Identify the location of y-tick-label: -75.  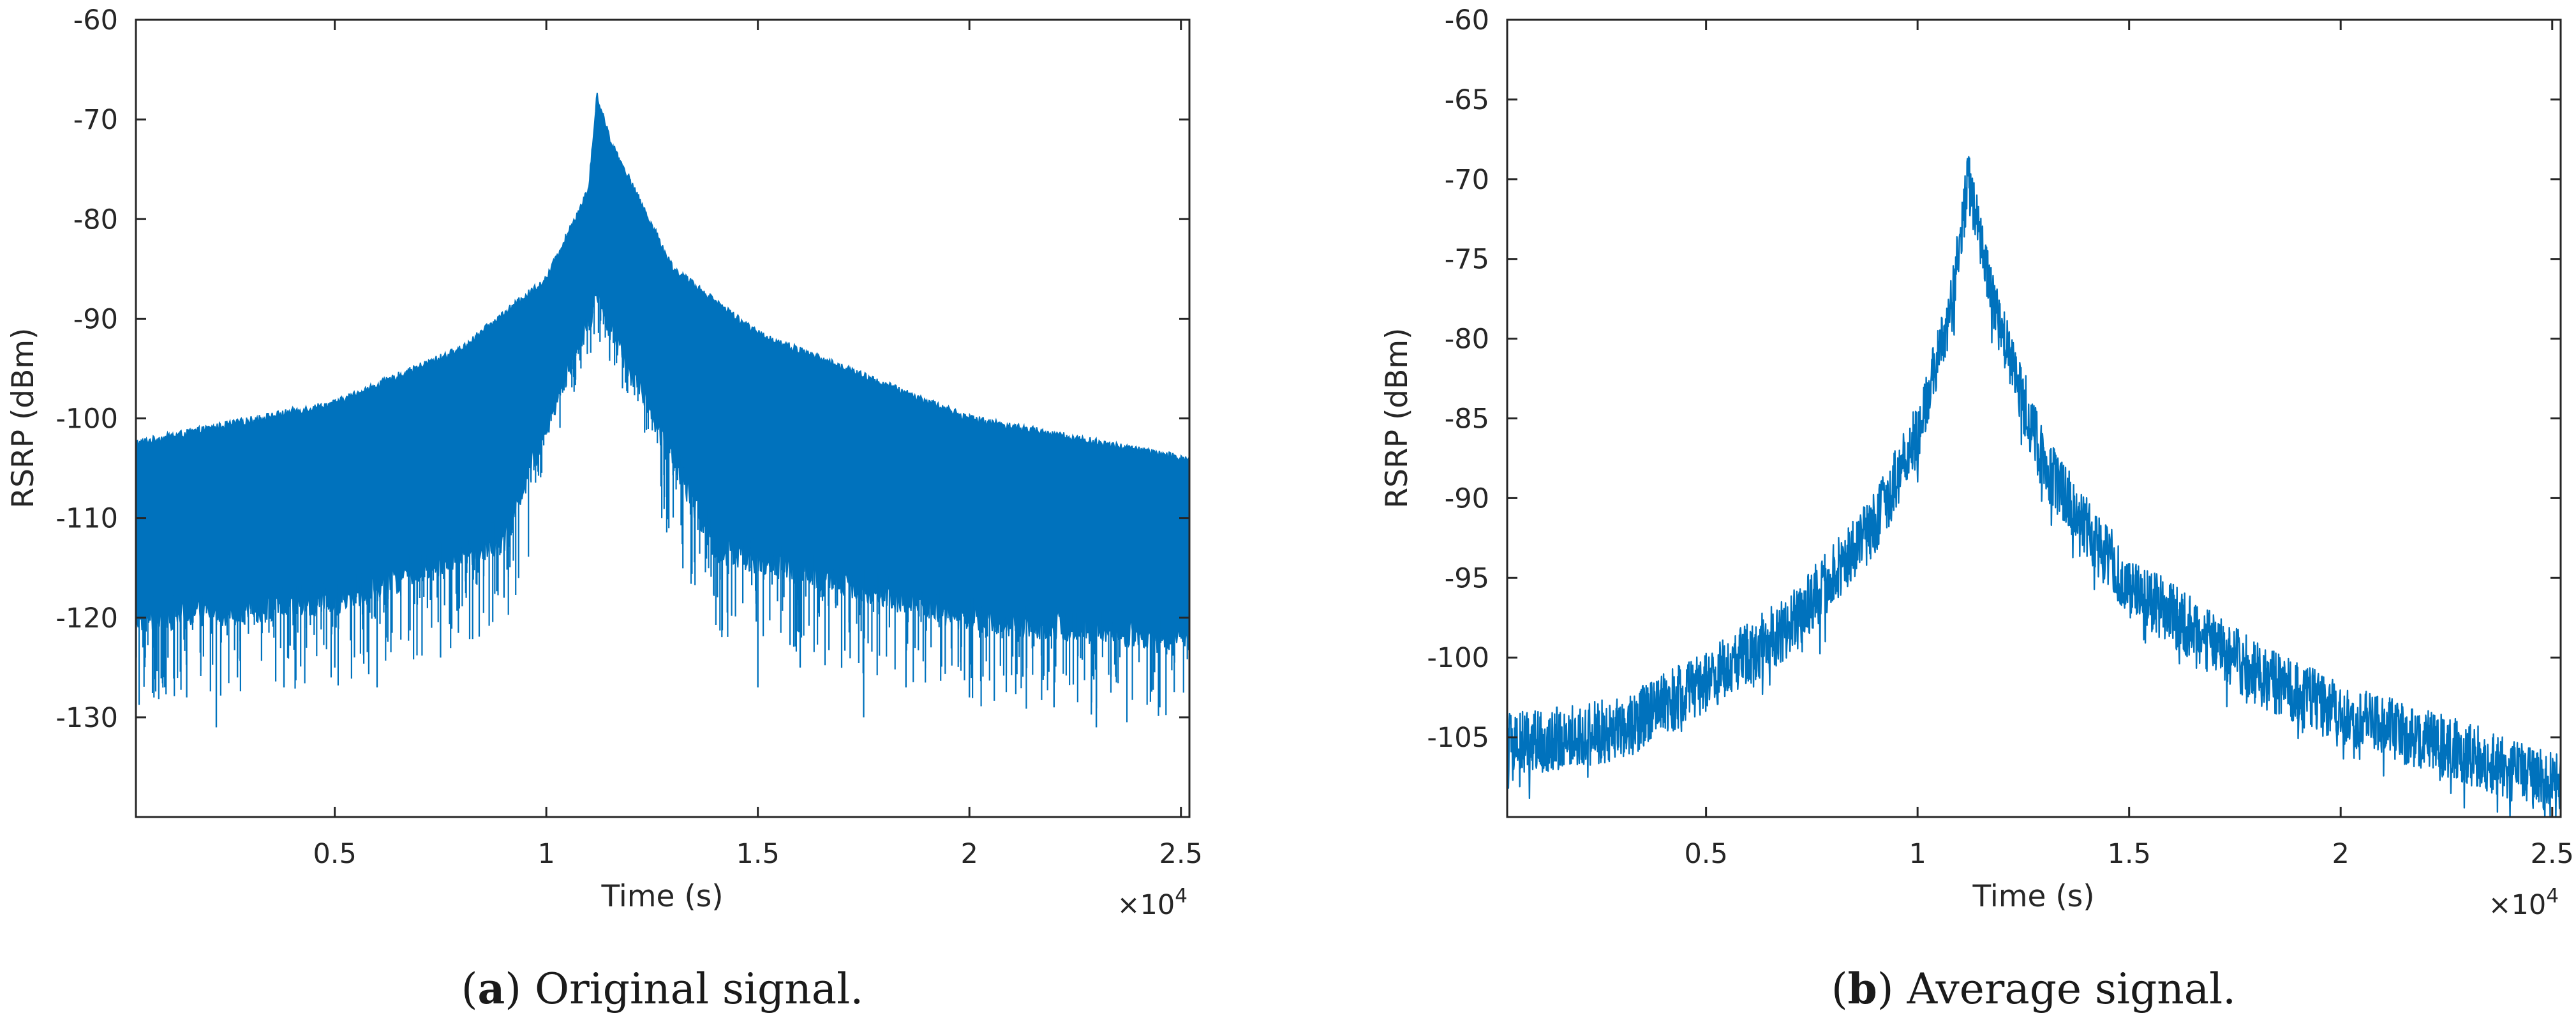
(1467, 260).